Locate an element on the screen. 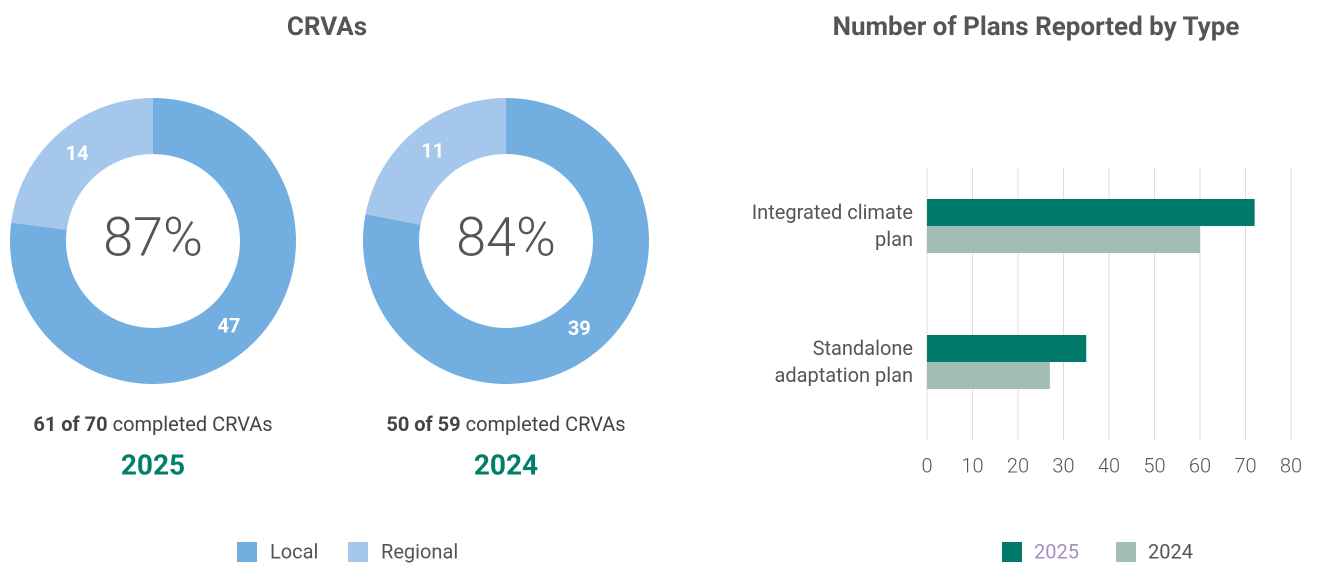  x-tick-label: 40 is located at coordinates (1109, 465).